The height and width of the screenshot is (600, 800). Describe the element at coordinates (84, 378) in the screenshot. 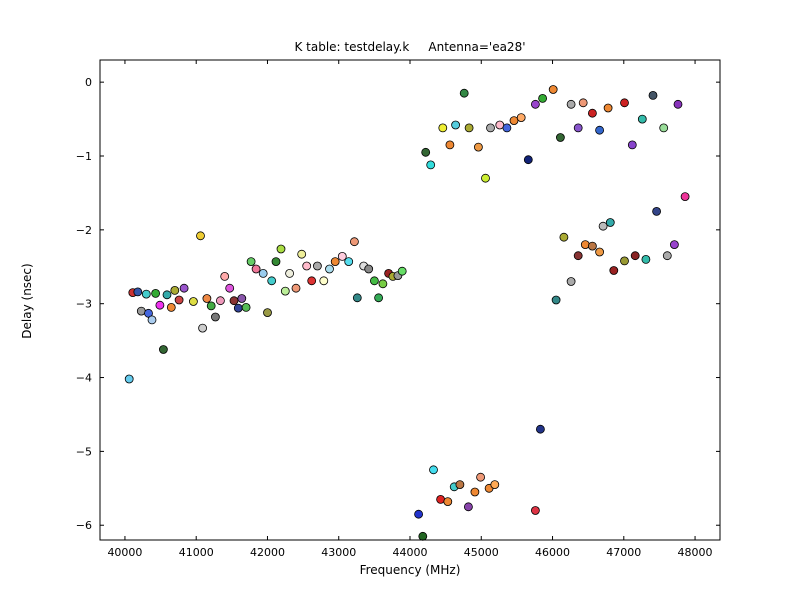

I see `y-tick-label: −4` at that location.